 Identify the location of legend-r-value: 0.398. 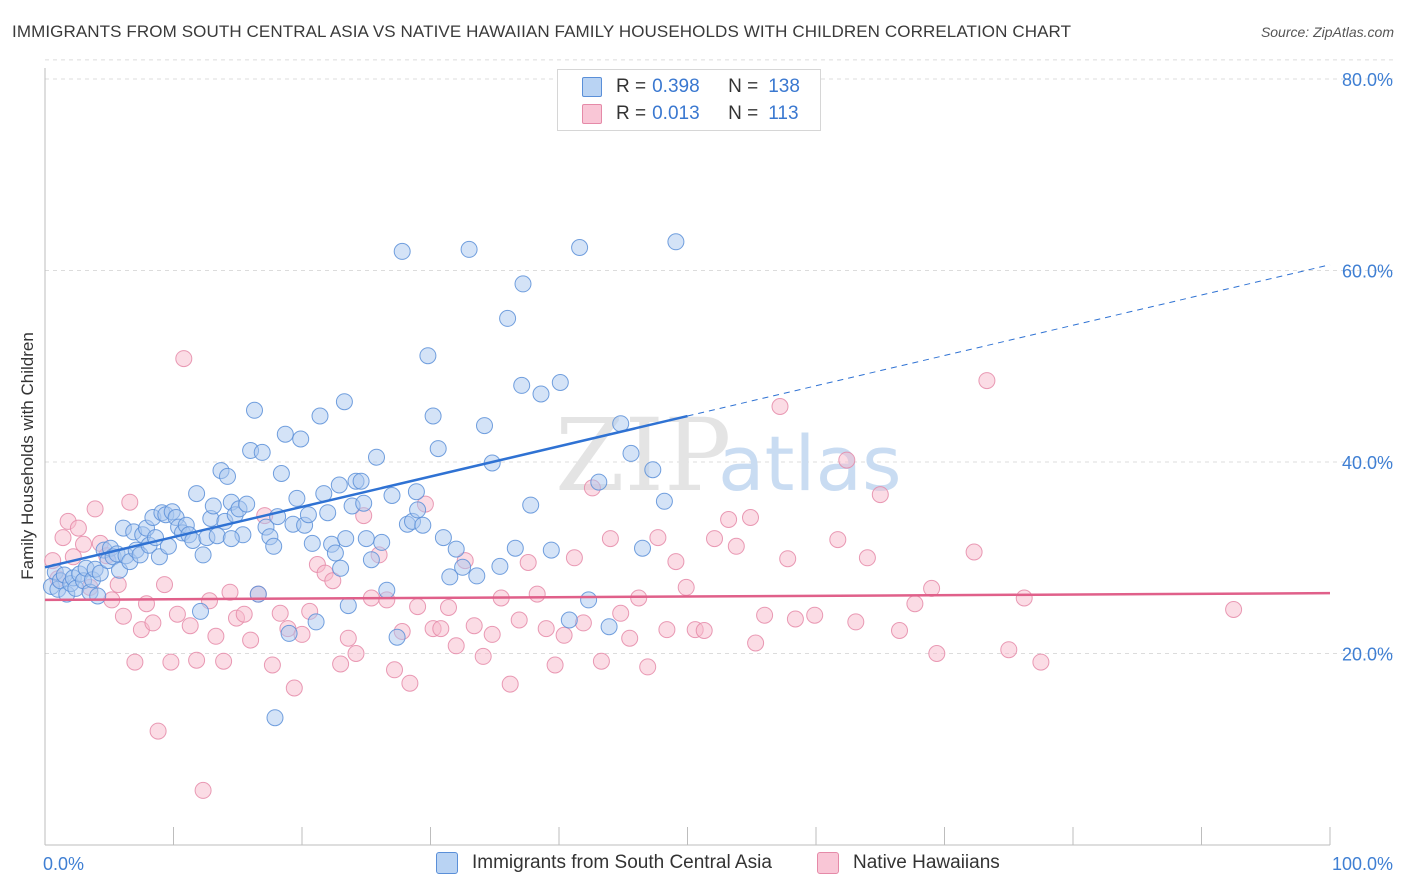
(676, 86).